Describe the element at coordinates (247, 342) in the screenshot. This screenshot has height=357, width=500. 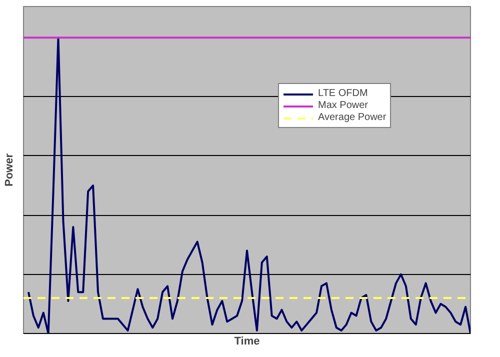
I see `x-axis-title: Time` at that location.